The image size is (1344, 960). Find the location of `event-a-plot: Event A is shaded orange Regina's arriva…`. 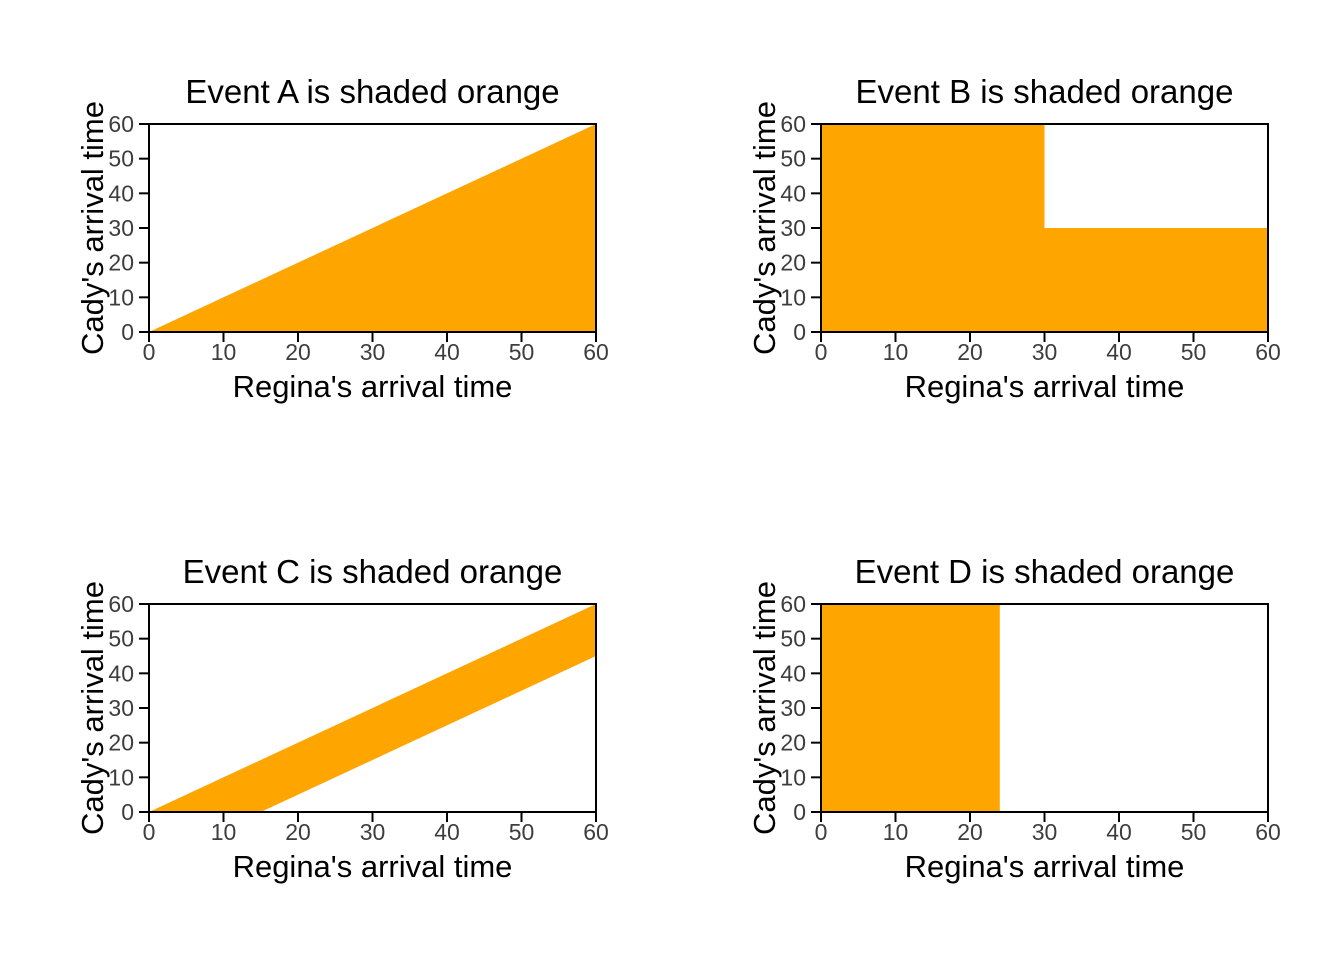

event-a-plot: Event A is shaded orange Regina's arriva… is located at coordinates (342, 238).